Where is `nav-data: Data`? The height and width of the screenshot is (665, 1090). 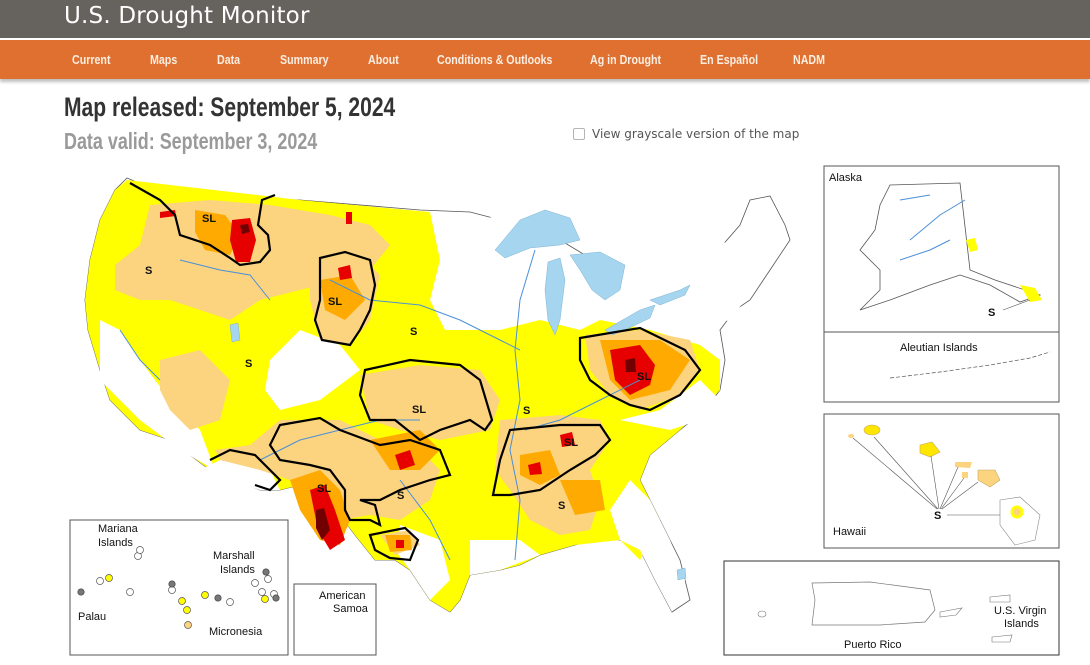 nav-data: Data is located at coordinates (229, 59).